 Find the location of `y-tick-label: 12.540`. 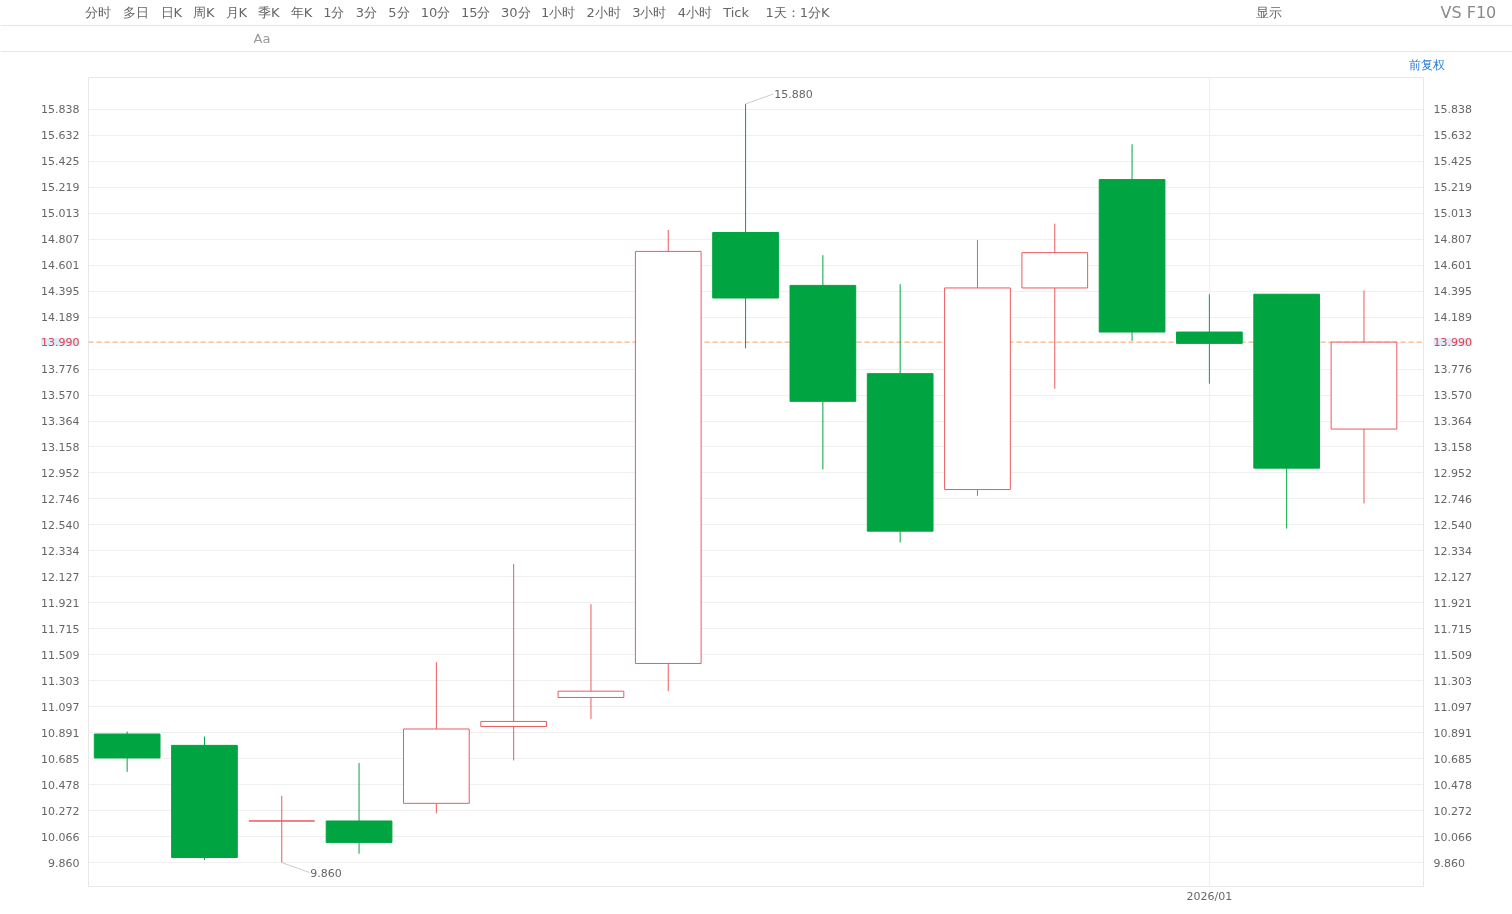

y-tick-label: 12.540 is located at coordinates (60, 525).